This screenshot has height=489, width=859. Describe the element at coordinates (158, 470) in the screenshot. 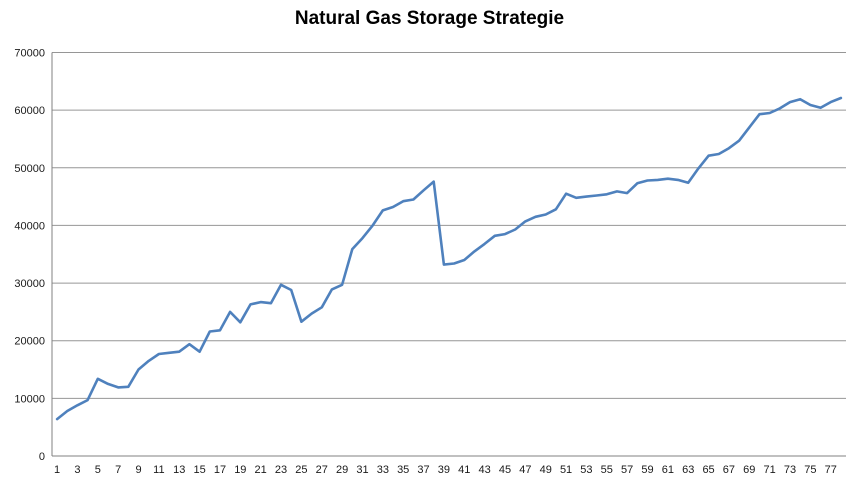

I see `x-axis-tick-label: 11` at that location.